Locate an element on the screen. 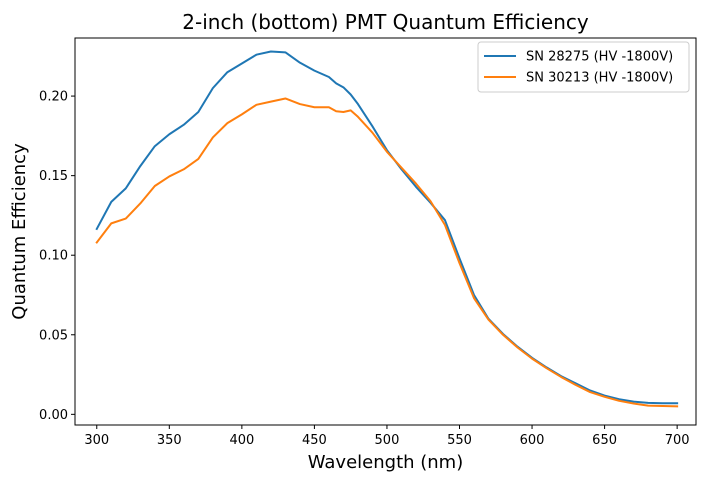 Image resolution: width=705 pixels, height=480 pixels. y-tick-label: 0.10 is located at coordinates (53, 256).